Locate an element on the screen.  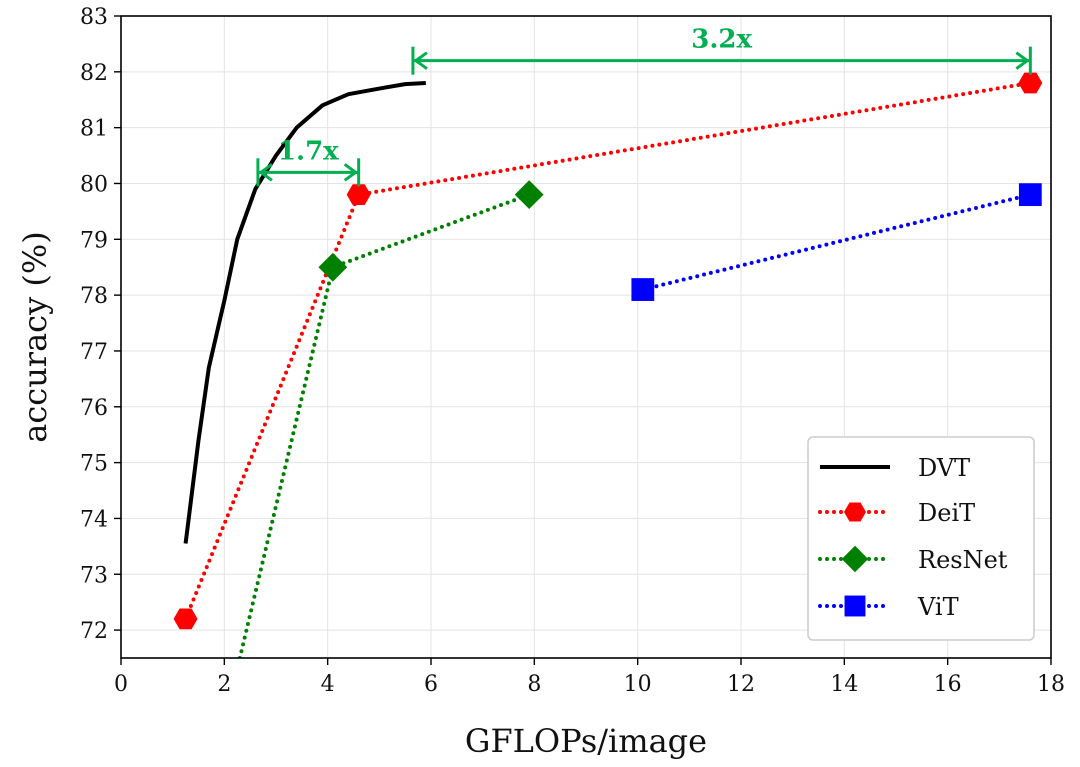
legend-box is located at coordinates (921, 538).